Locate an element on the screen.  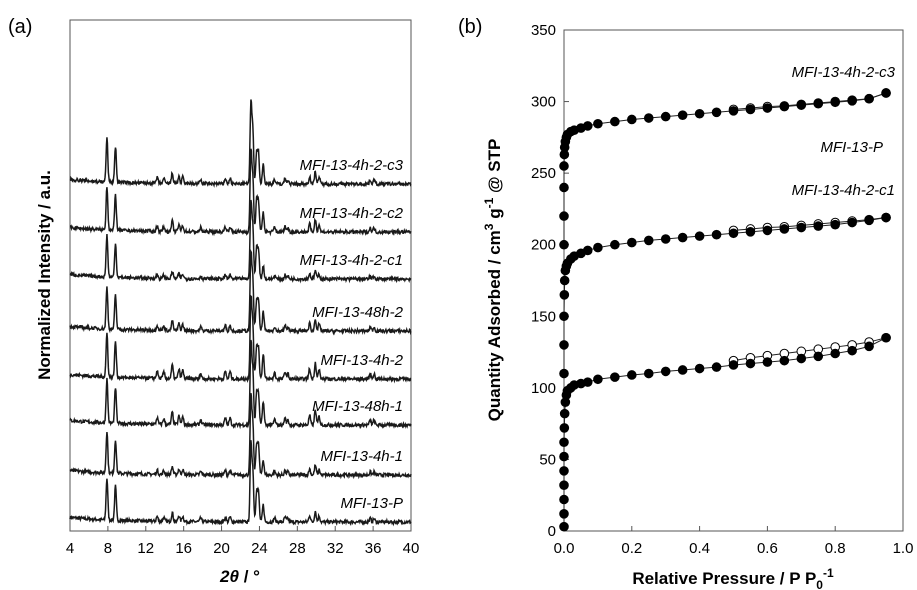
xrd-x-axis-unit: / ° is located at coordinates (249, 576).